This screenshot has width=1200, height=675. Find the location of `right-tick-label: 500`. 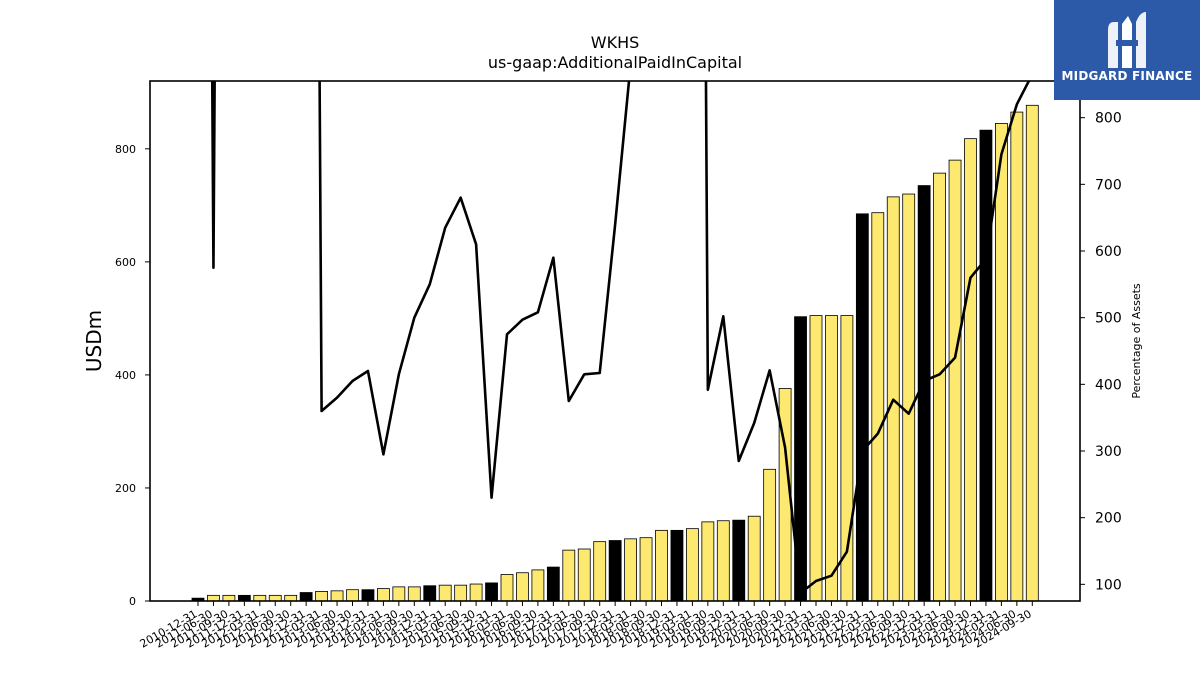

right-tick-label: 500 is located at coordinates (1108, 319).